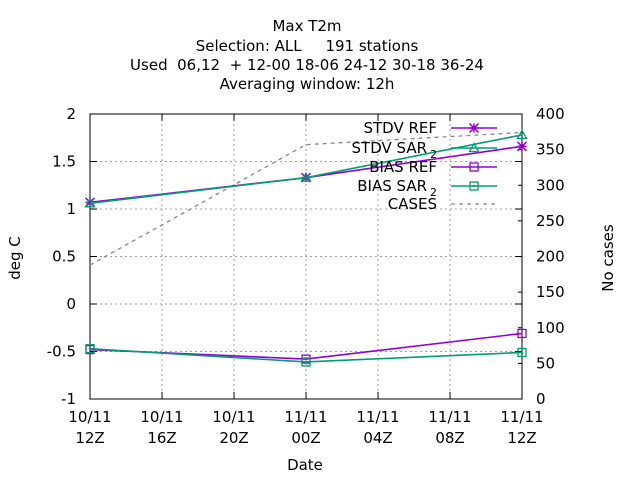  Describe the element at coordinates (400, 128) in the screenshot. I see `legend-label: STDV REF` at that location.